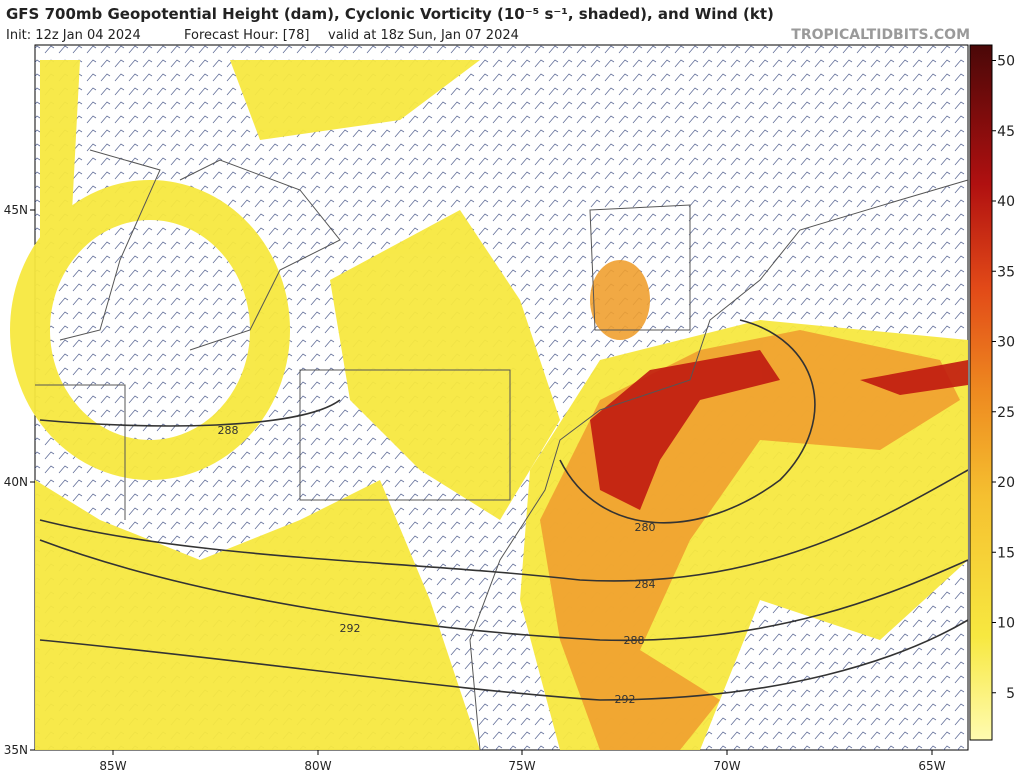  What do you see at coordinates (1010, 694) in the screenshot?
I see `colorbar-label: 5` at bounding box center [1010, 694].